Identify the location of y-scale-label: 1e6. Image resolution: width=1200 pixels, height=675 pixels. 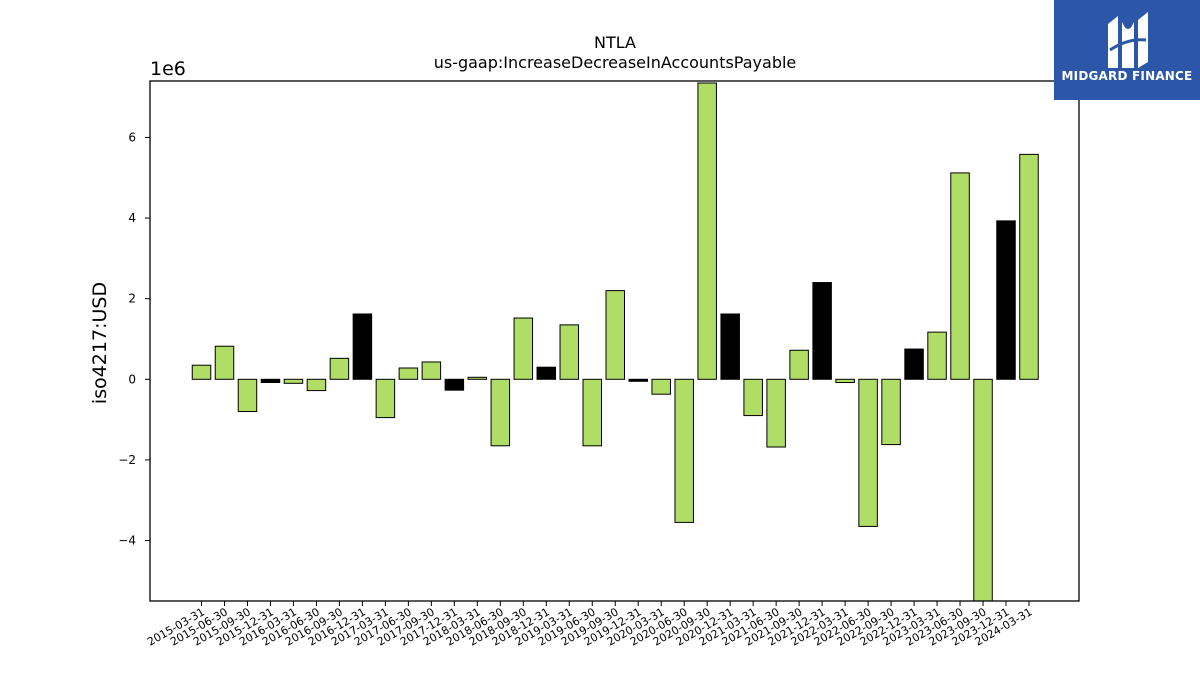
(168, 69).